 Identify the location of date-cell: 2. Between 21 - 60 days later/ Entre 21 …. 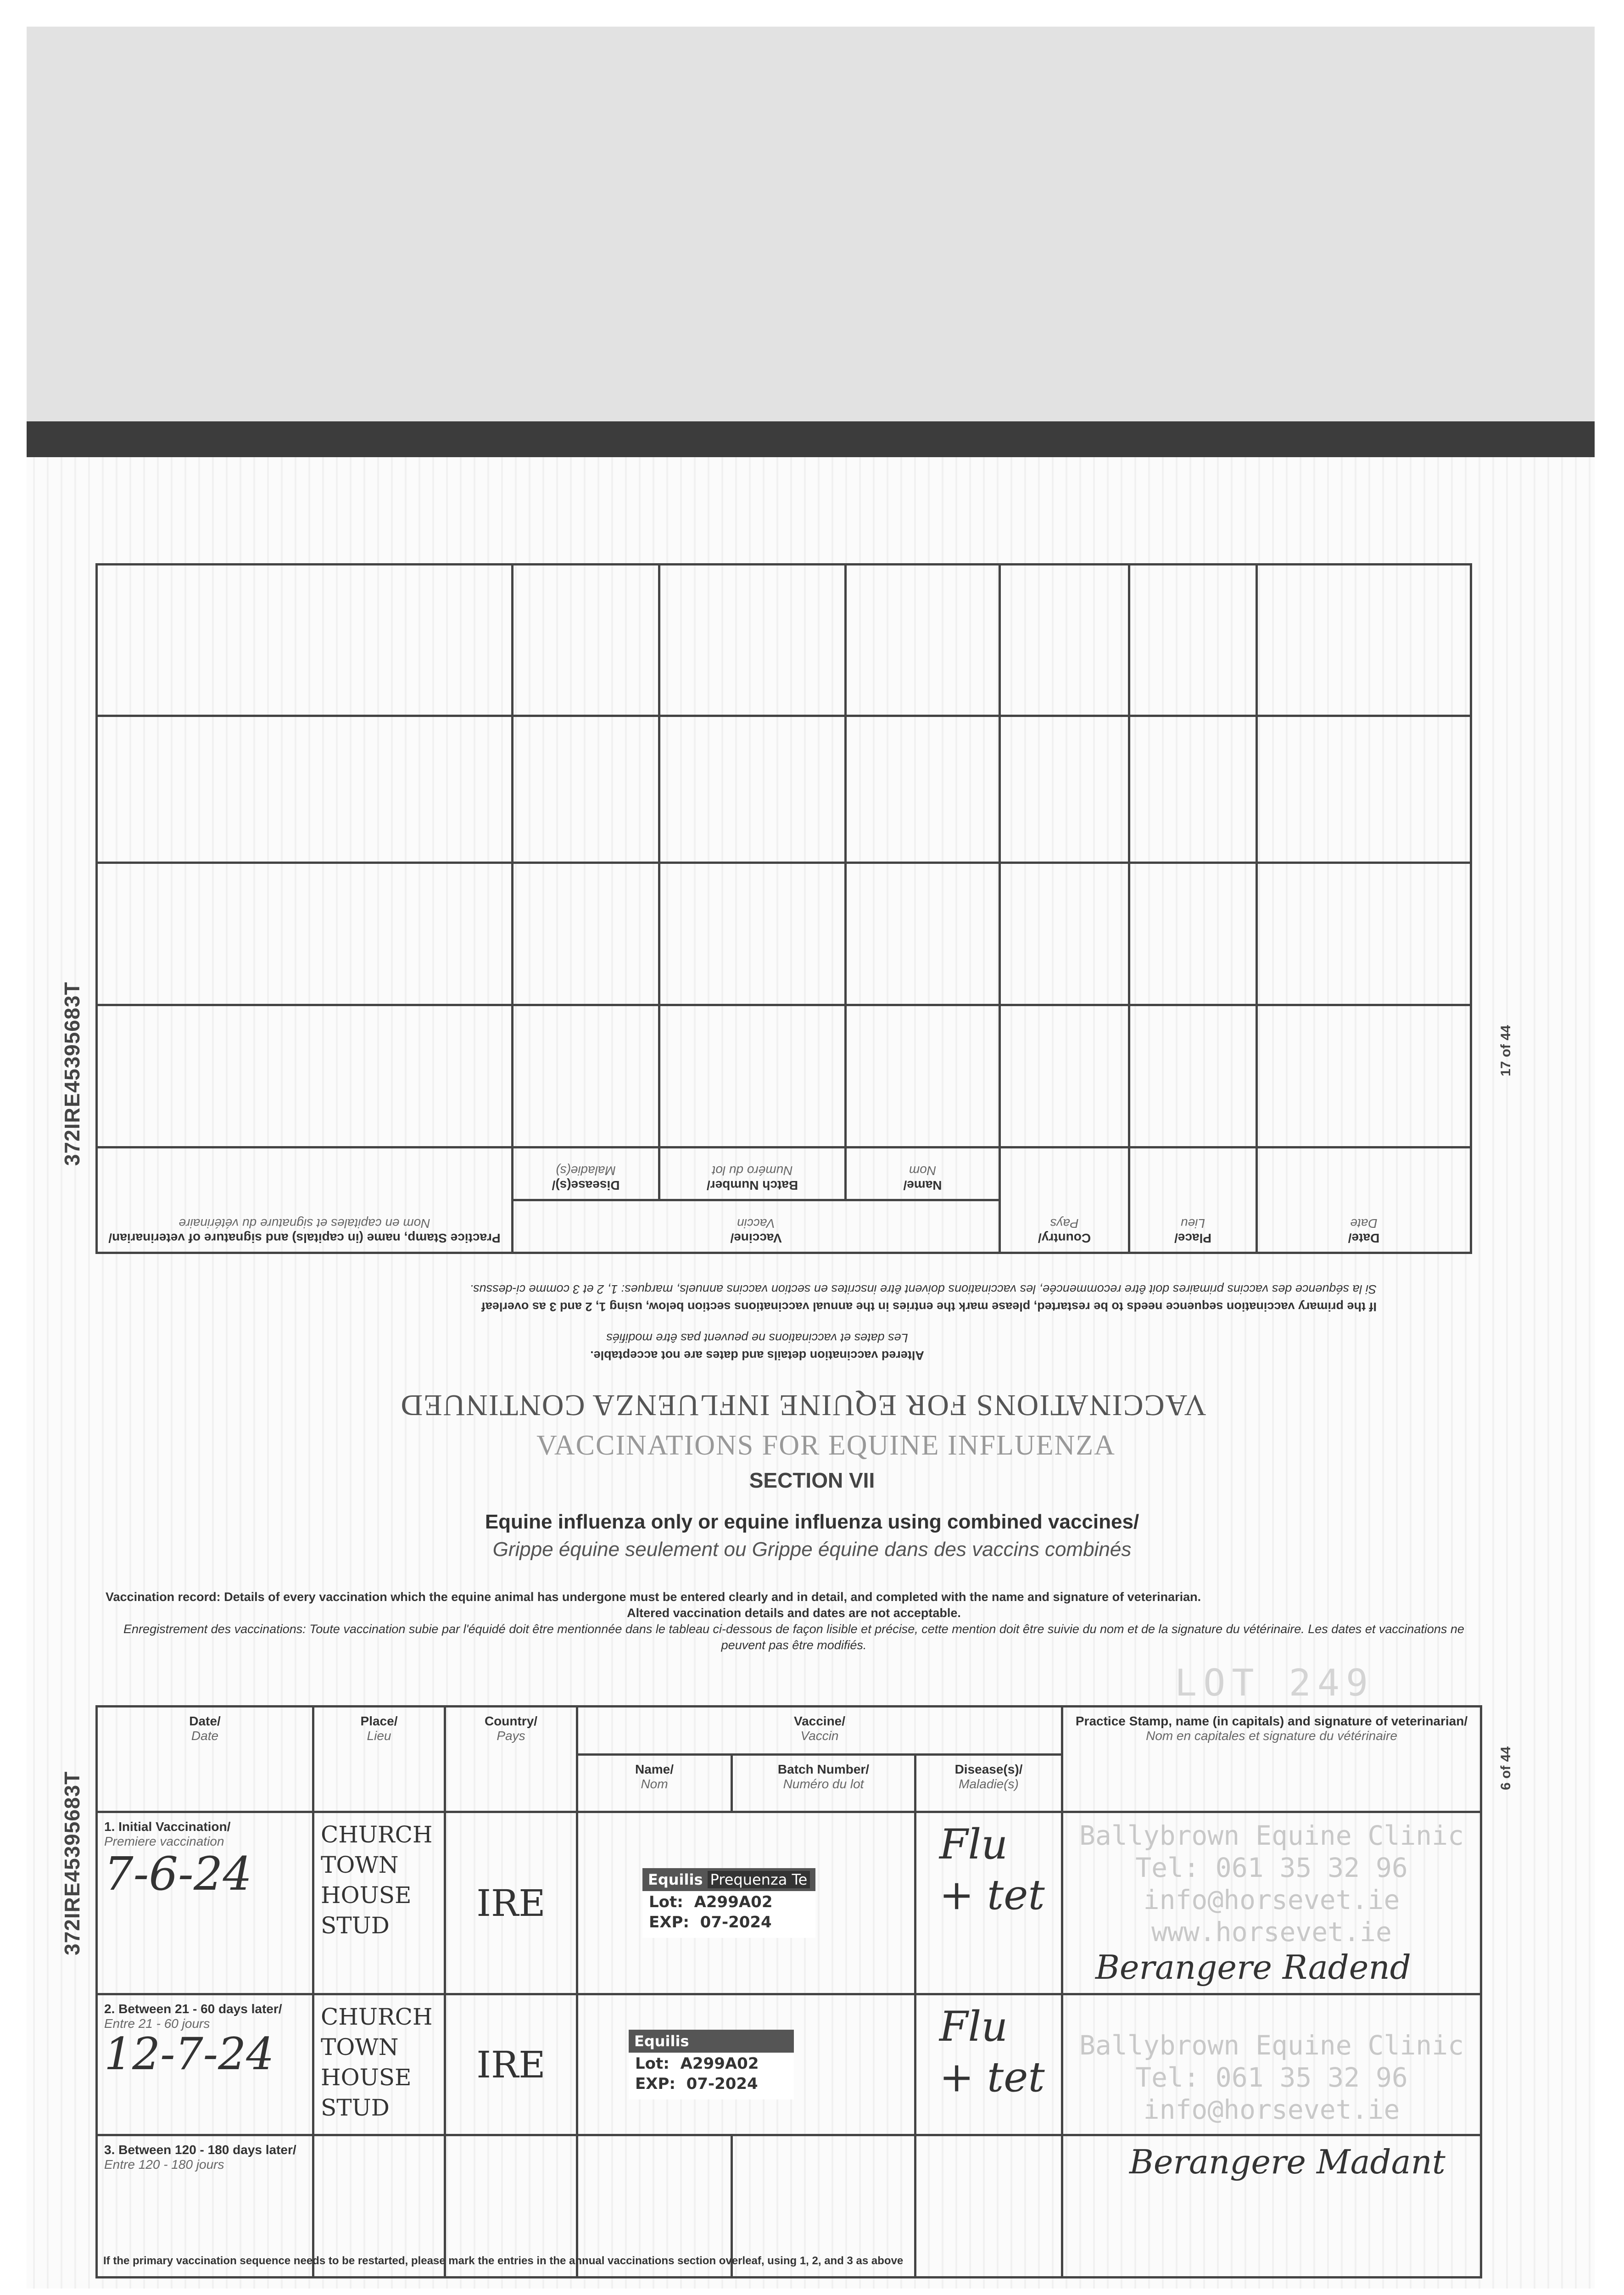
(204, 2064).